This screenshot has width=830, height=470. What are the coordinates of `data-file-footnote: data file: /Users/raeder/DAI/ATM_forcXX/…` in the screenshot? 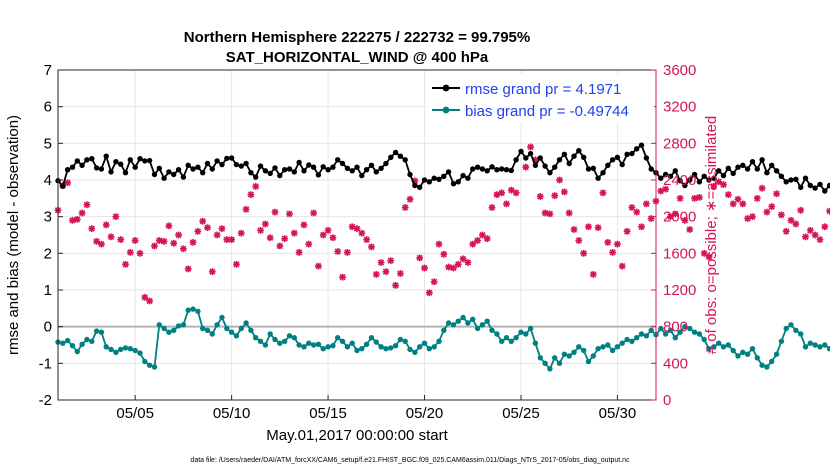 It's located at (410, 460).